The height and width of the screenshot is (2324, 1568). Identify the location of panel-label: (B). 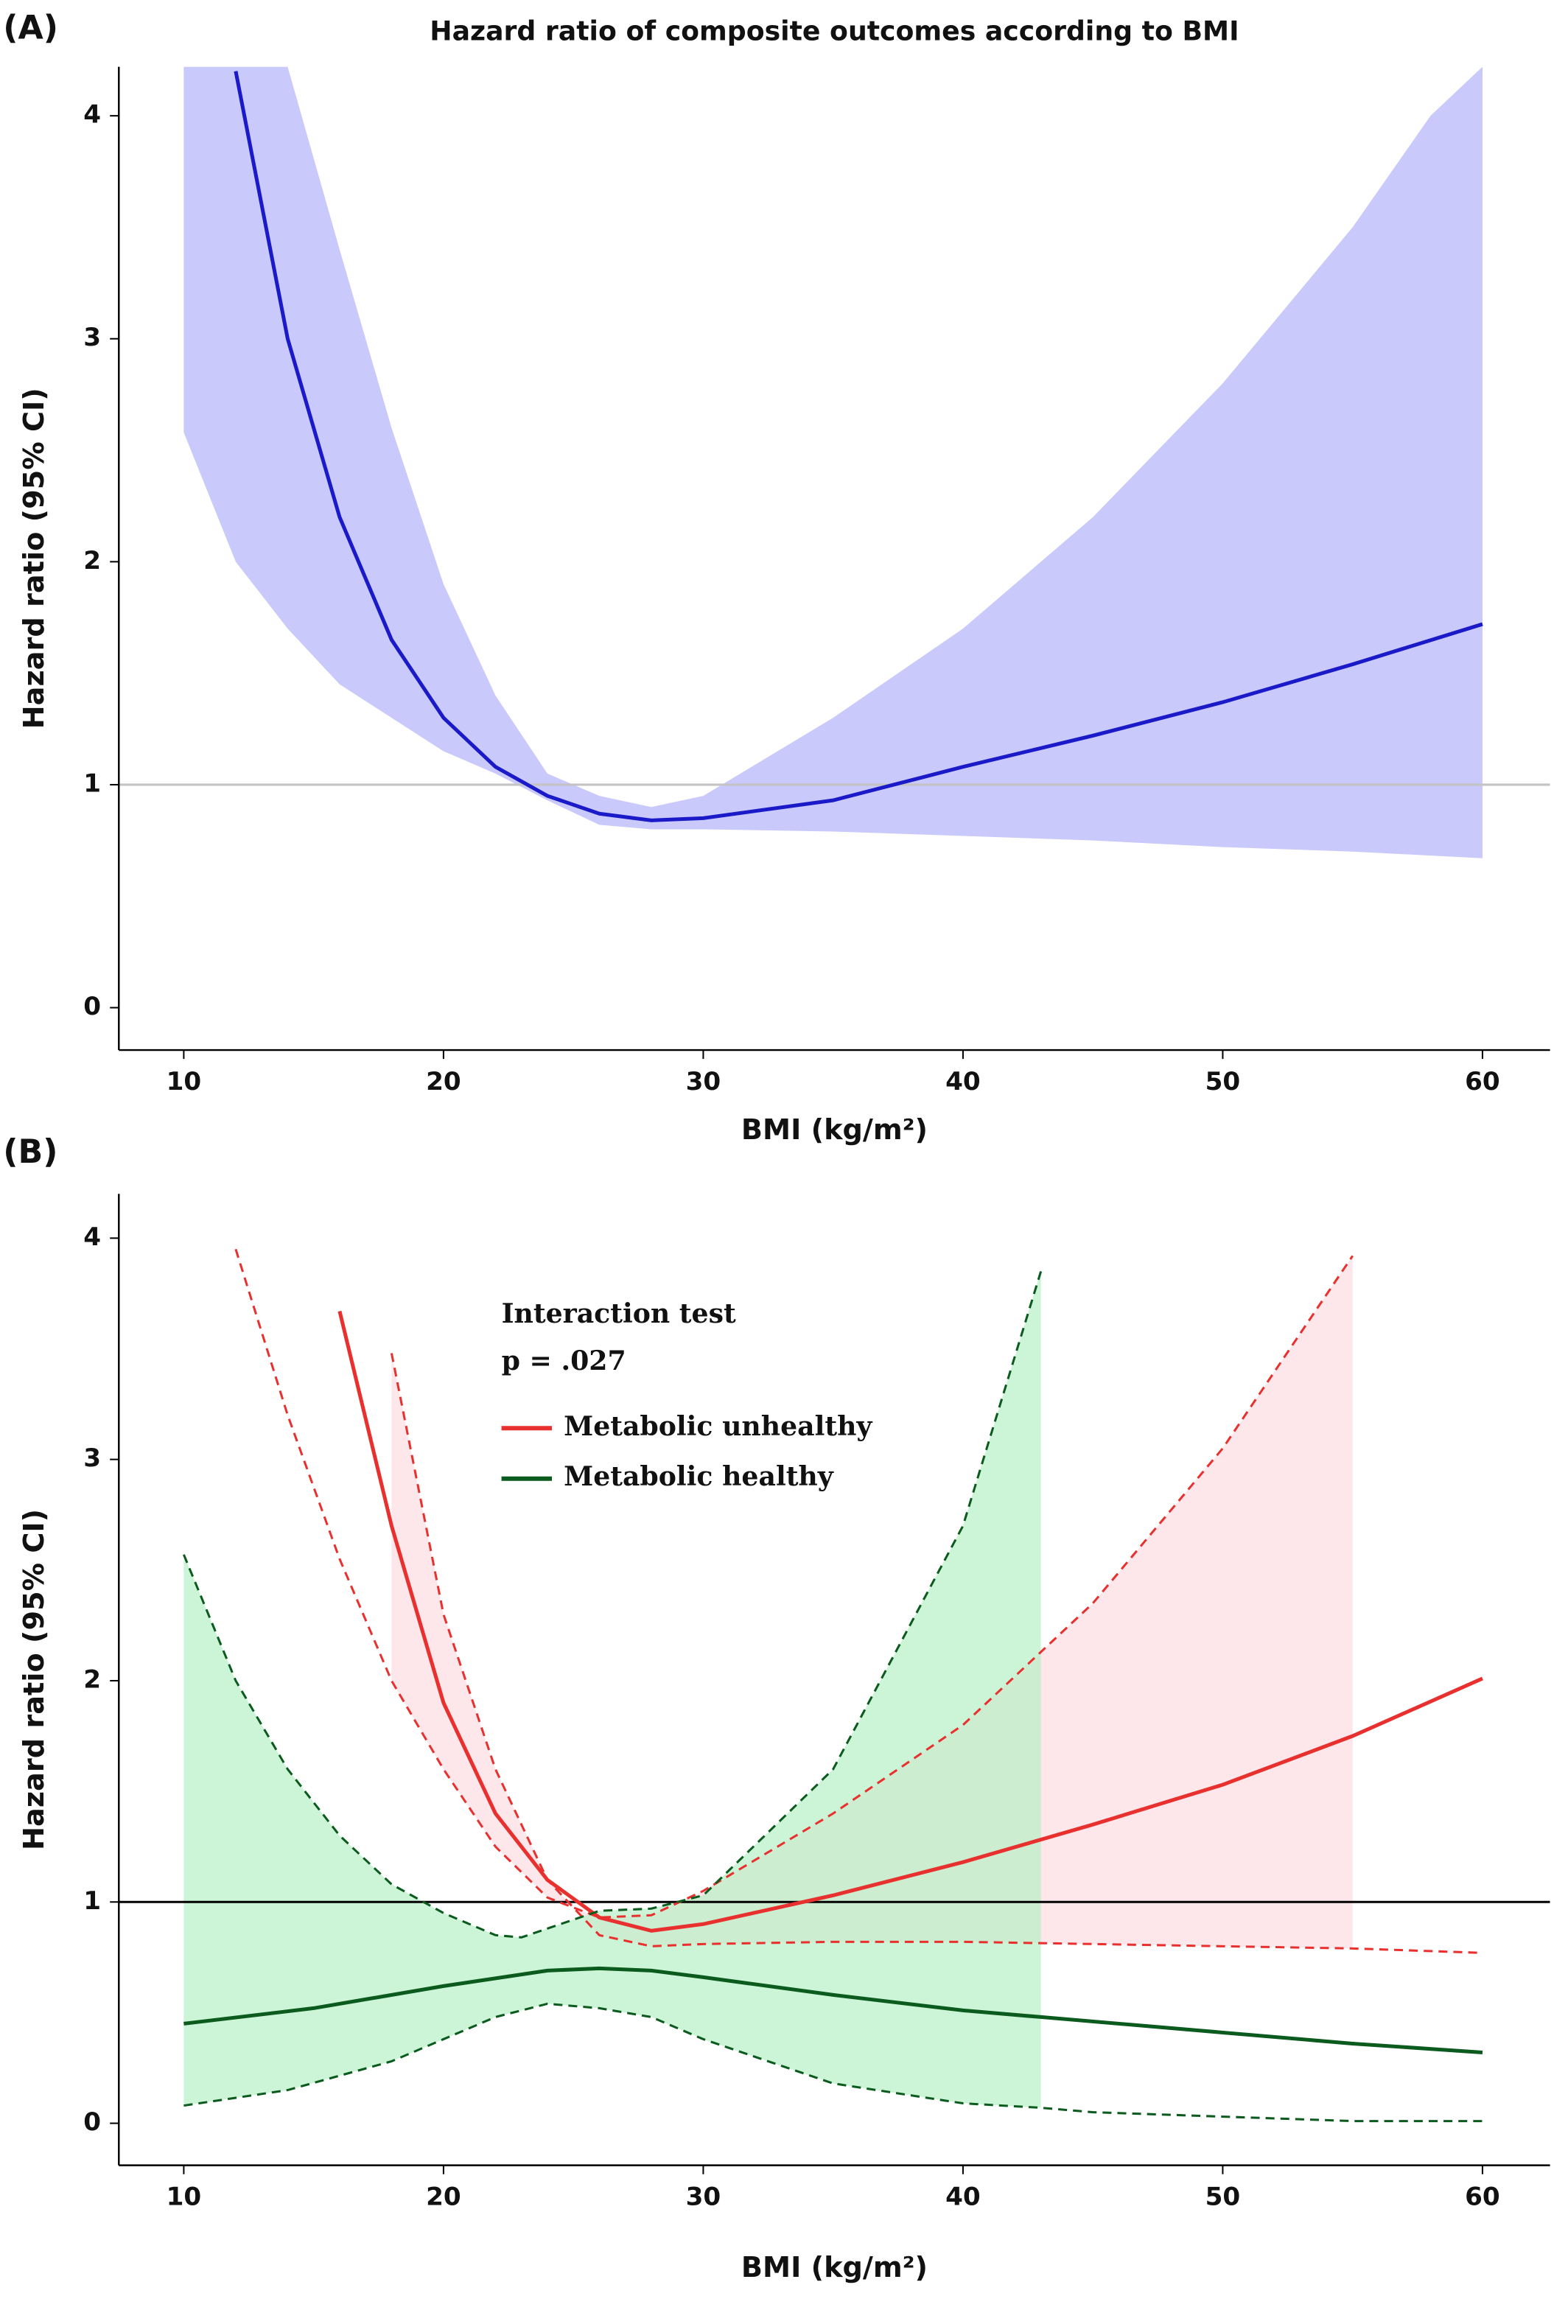
(30, 1152).